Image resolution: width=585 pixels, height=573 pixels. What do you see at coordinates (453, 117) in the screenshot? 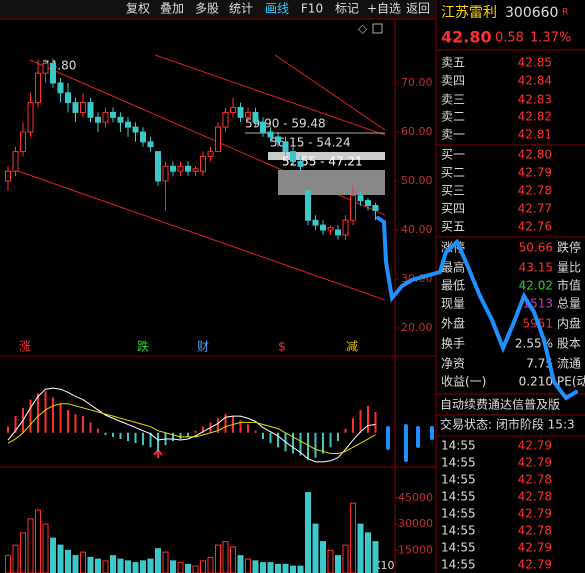
I see `book-label: 卖二` at bounding box center [453, 117].